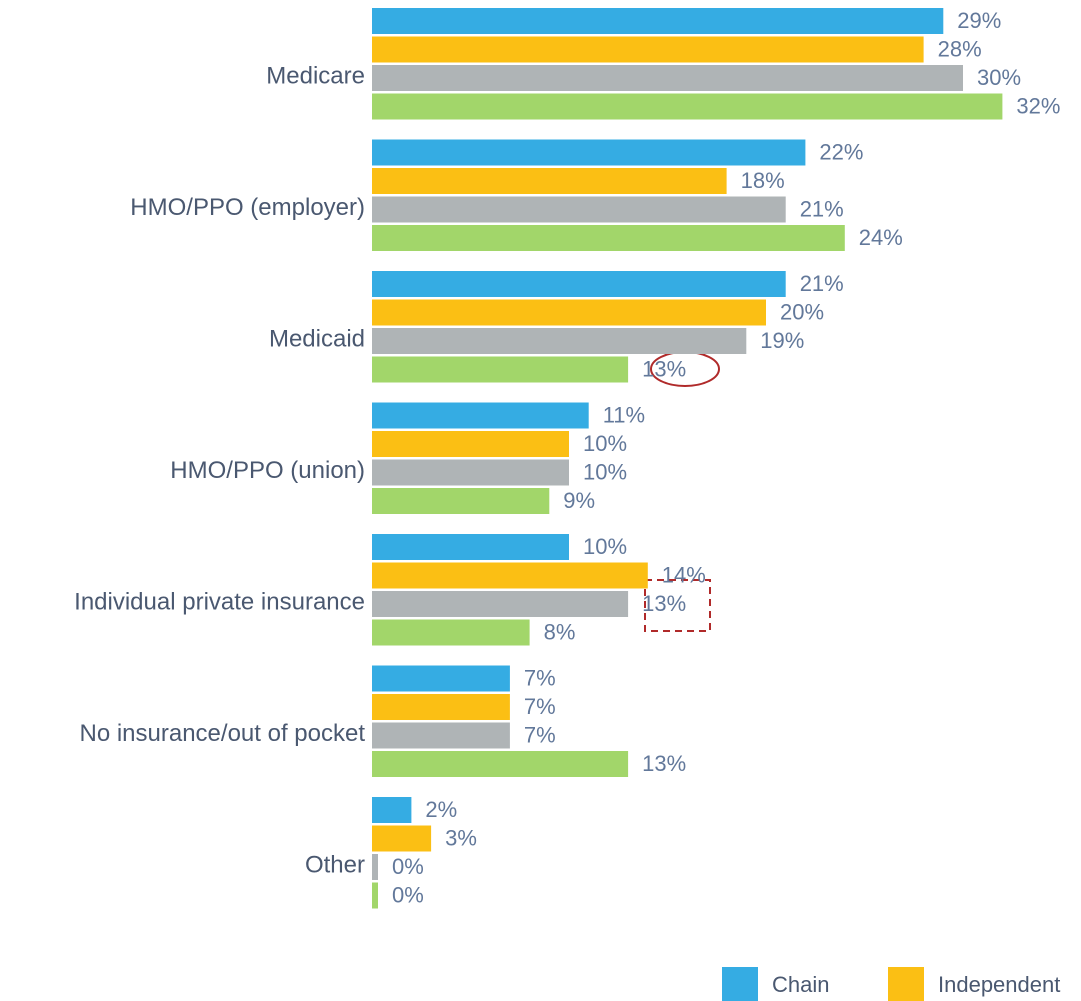 The image size is (1081, 1001). What do you see at coordinates (960, 48) in the screenshot?
I see `value-label: 28%` at bounding box center [960, 48].